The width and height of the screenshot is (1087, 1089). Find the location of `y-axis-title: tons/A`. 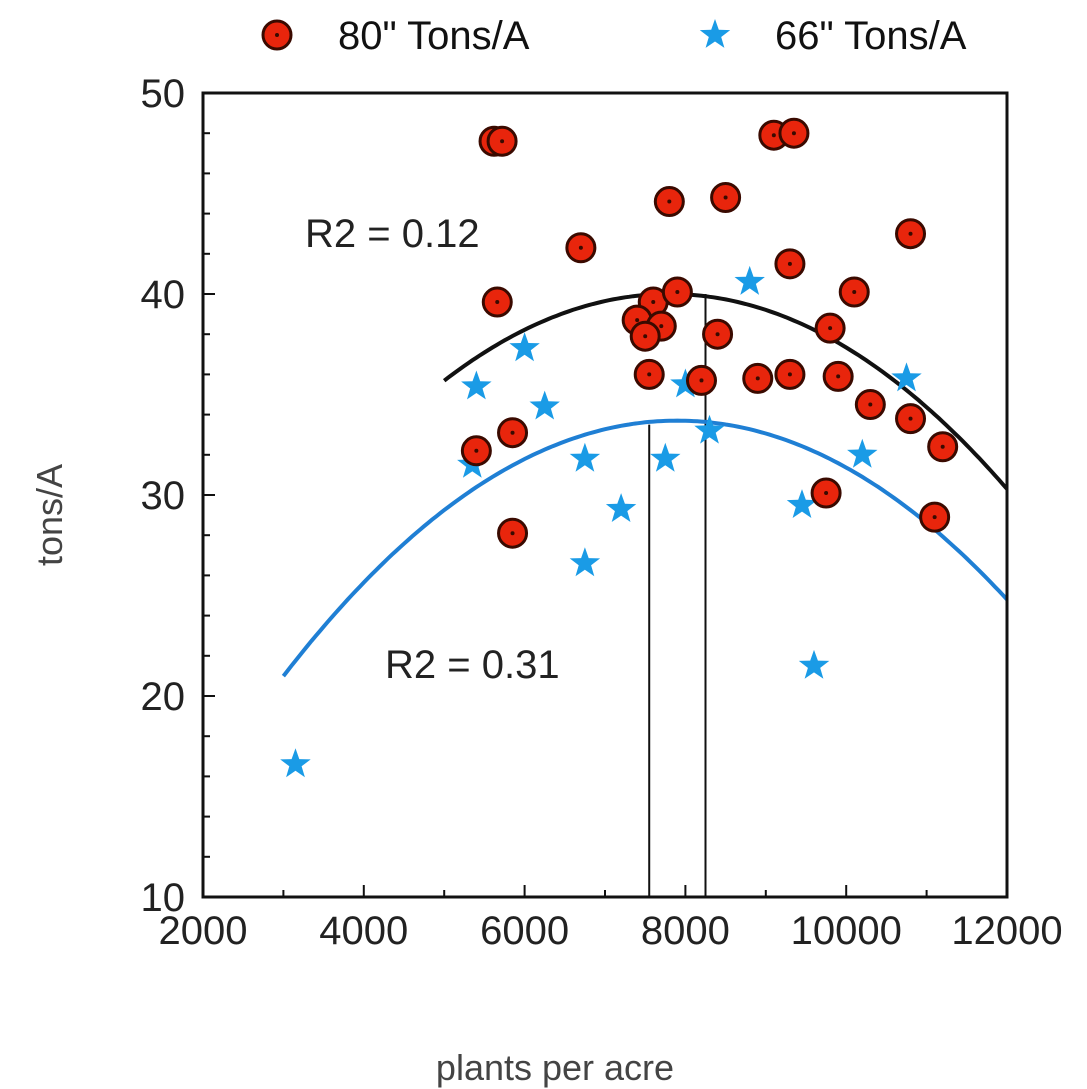

y-axis-title: tons/A is located at coordinates (49, 515).